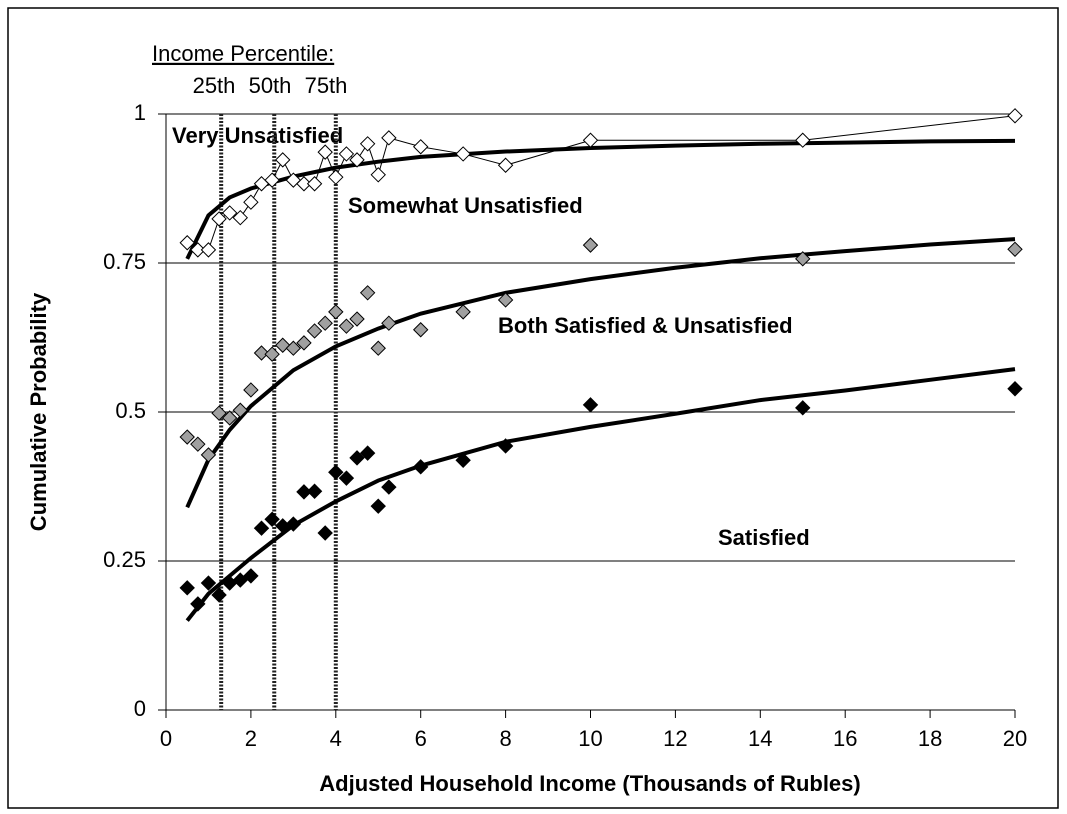 The image size is (1067, 814). What do you see at coordinates (243, 53) in the screenshot?
I see `percentile-title: Income Percentile:` at bounding box center [243, 53].